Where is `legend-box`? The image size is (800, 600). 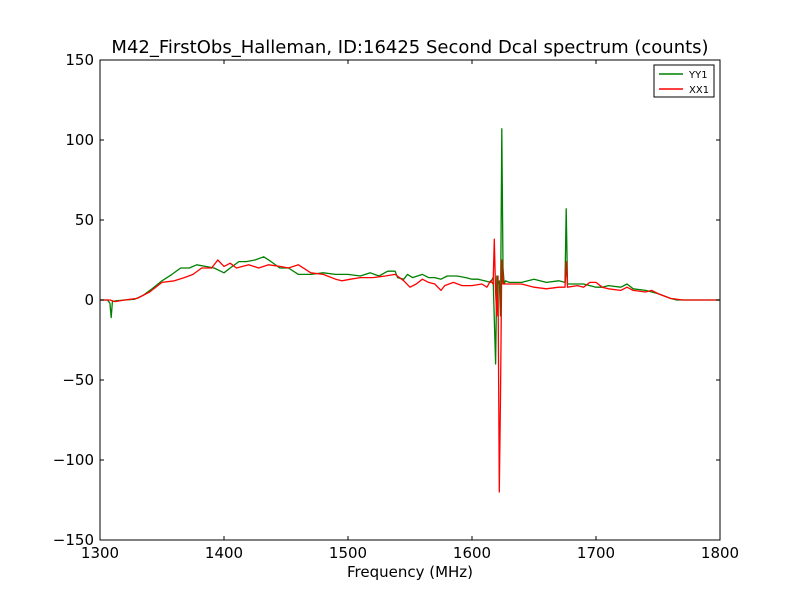 legend-box is located at coordinates (684, 81).